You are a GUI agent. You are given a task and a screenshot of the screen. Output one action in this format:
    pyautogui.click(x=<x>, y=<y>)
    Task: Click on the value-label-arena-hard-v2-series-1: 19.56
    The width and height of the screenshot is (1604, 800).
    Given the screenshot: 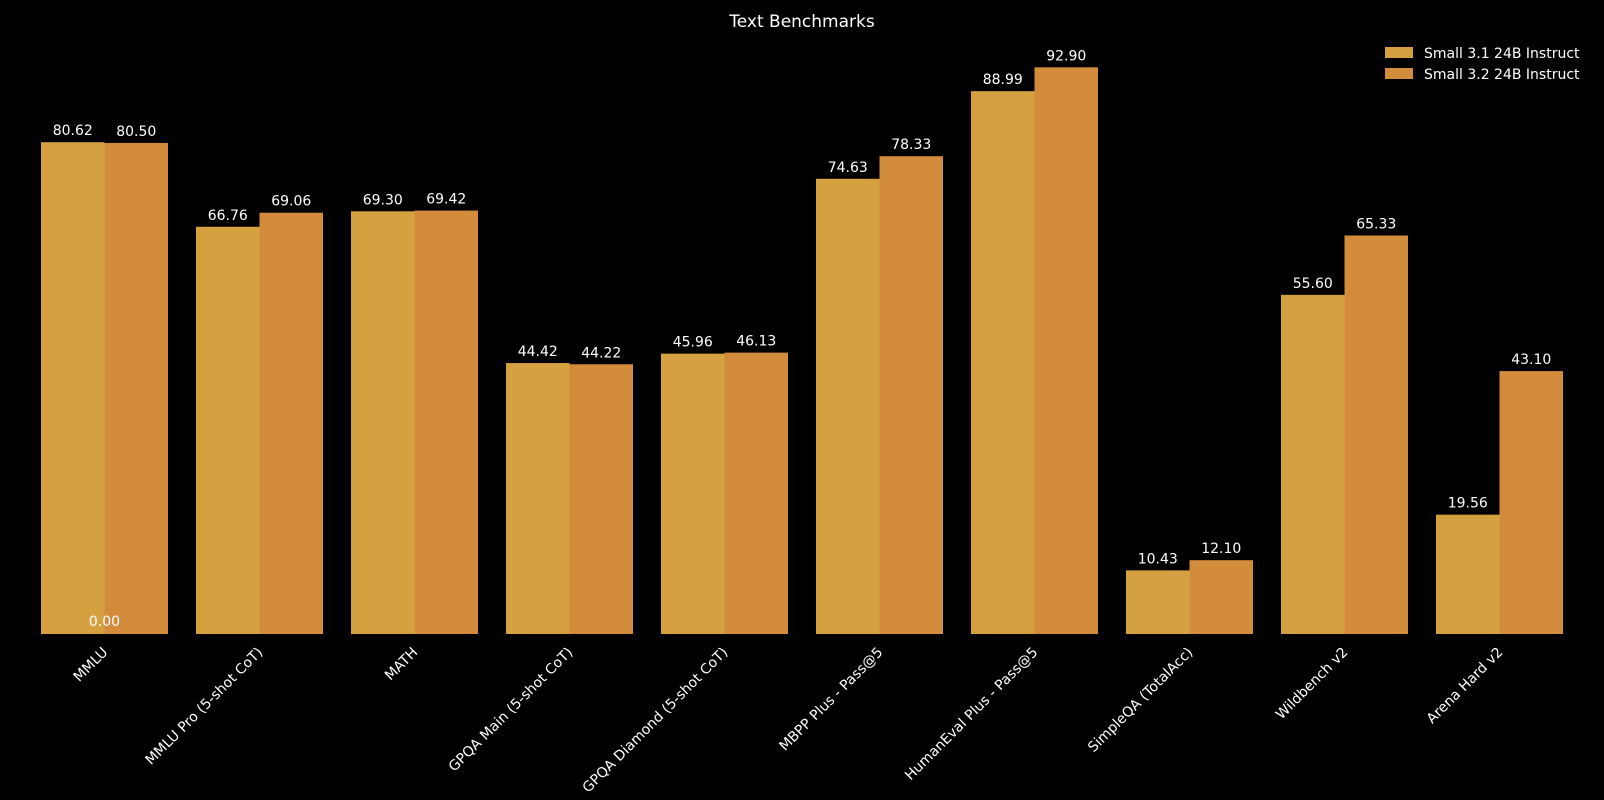 What is the action you would take?
    pyautogui.click(x=1468, y=504)
    